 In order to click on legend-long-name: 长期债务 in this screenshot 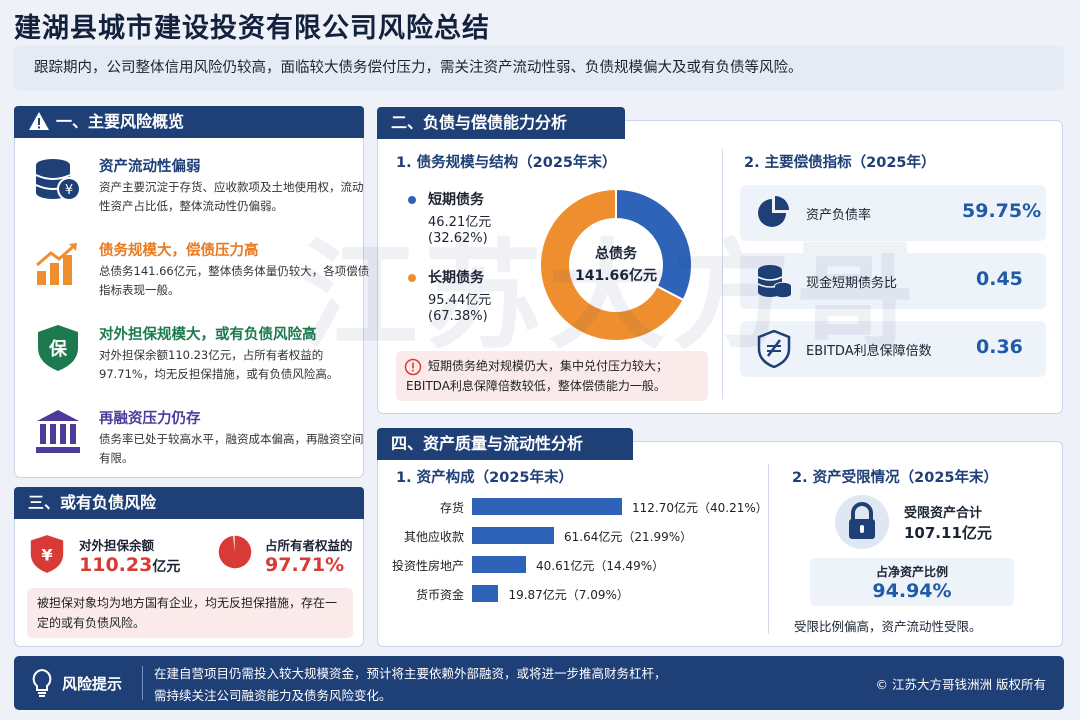, I will do `click(456, 278)`.